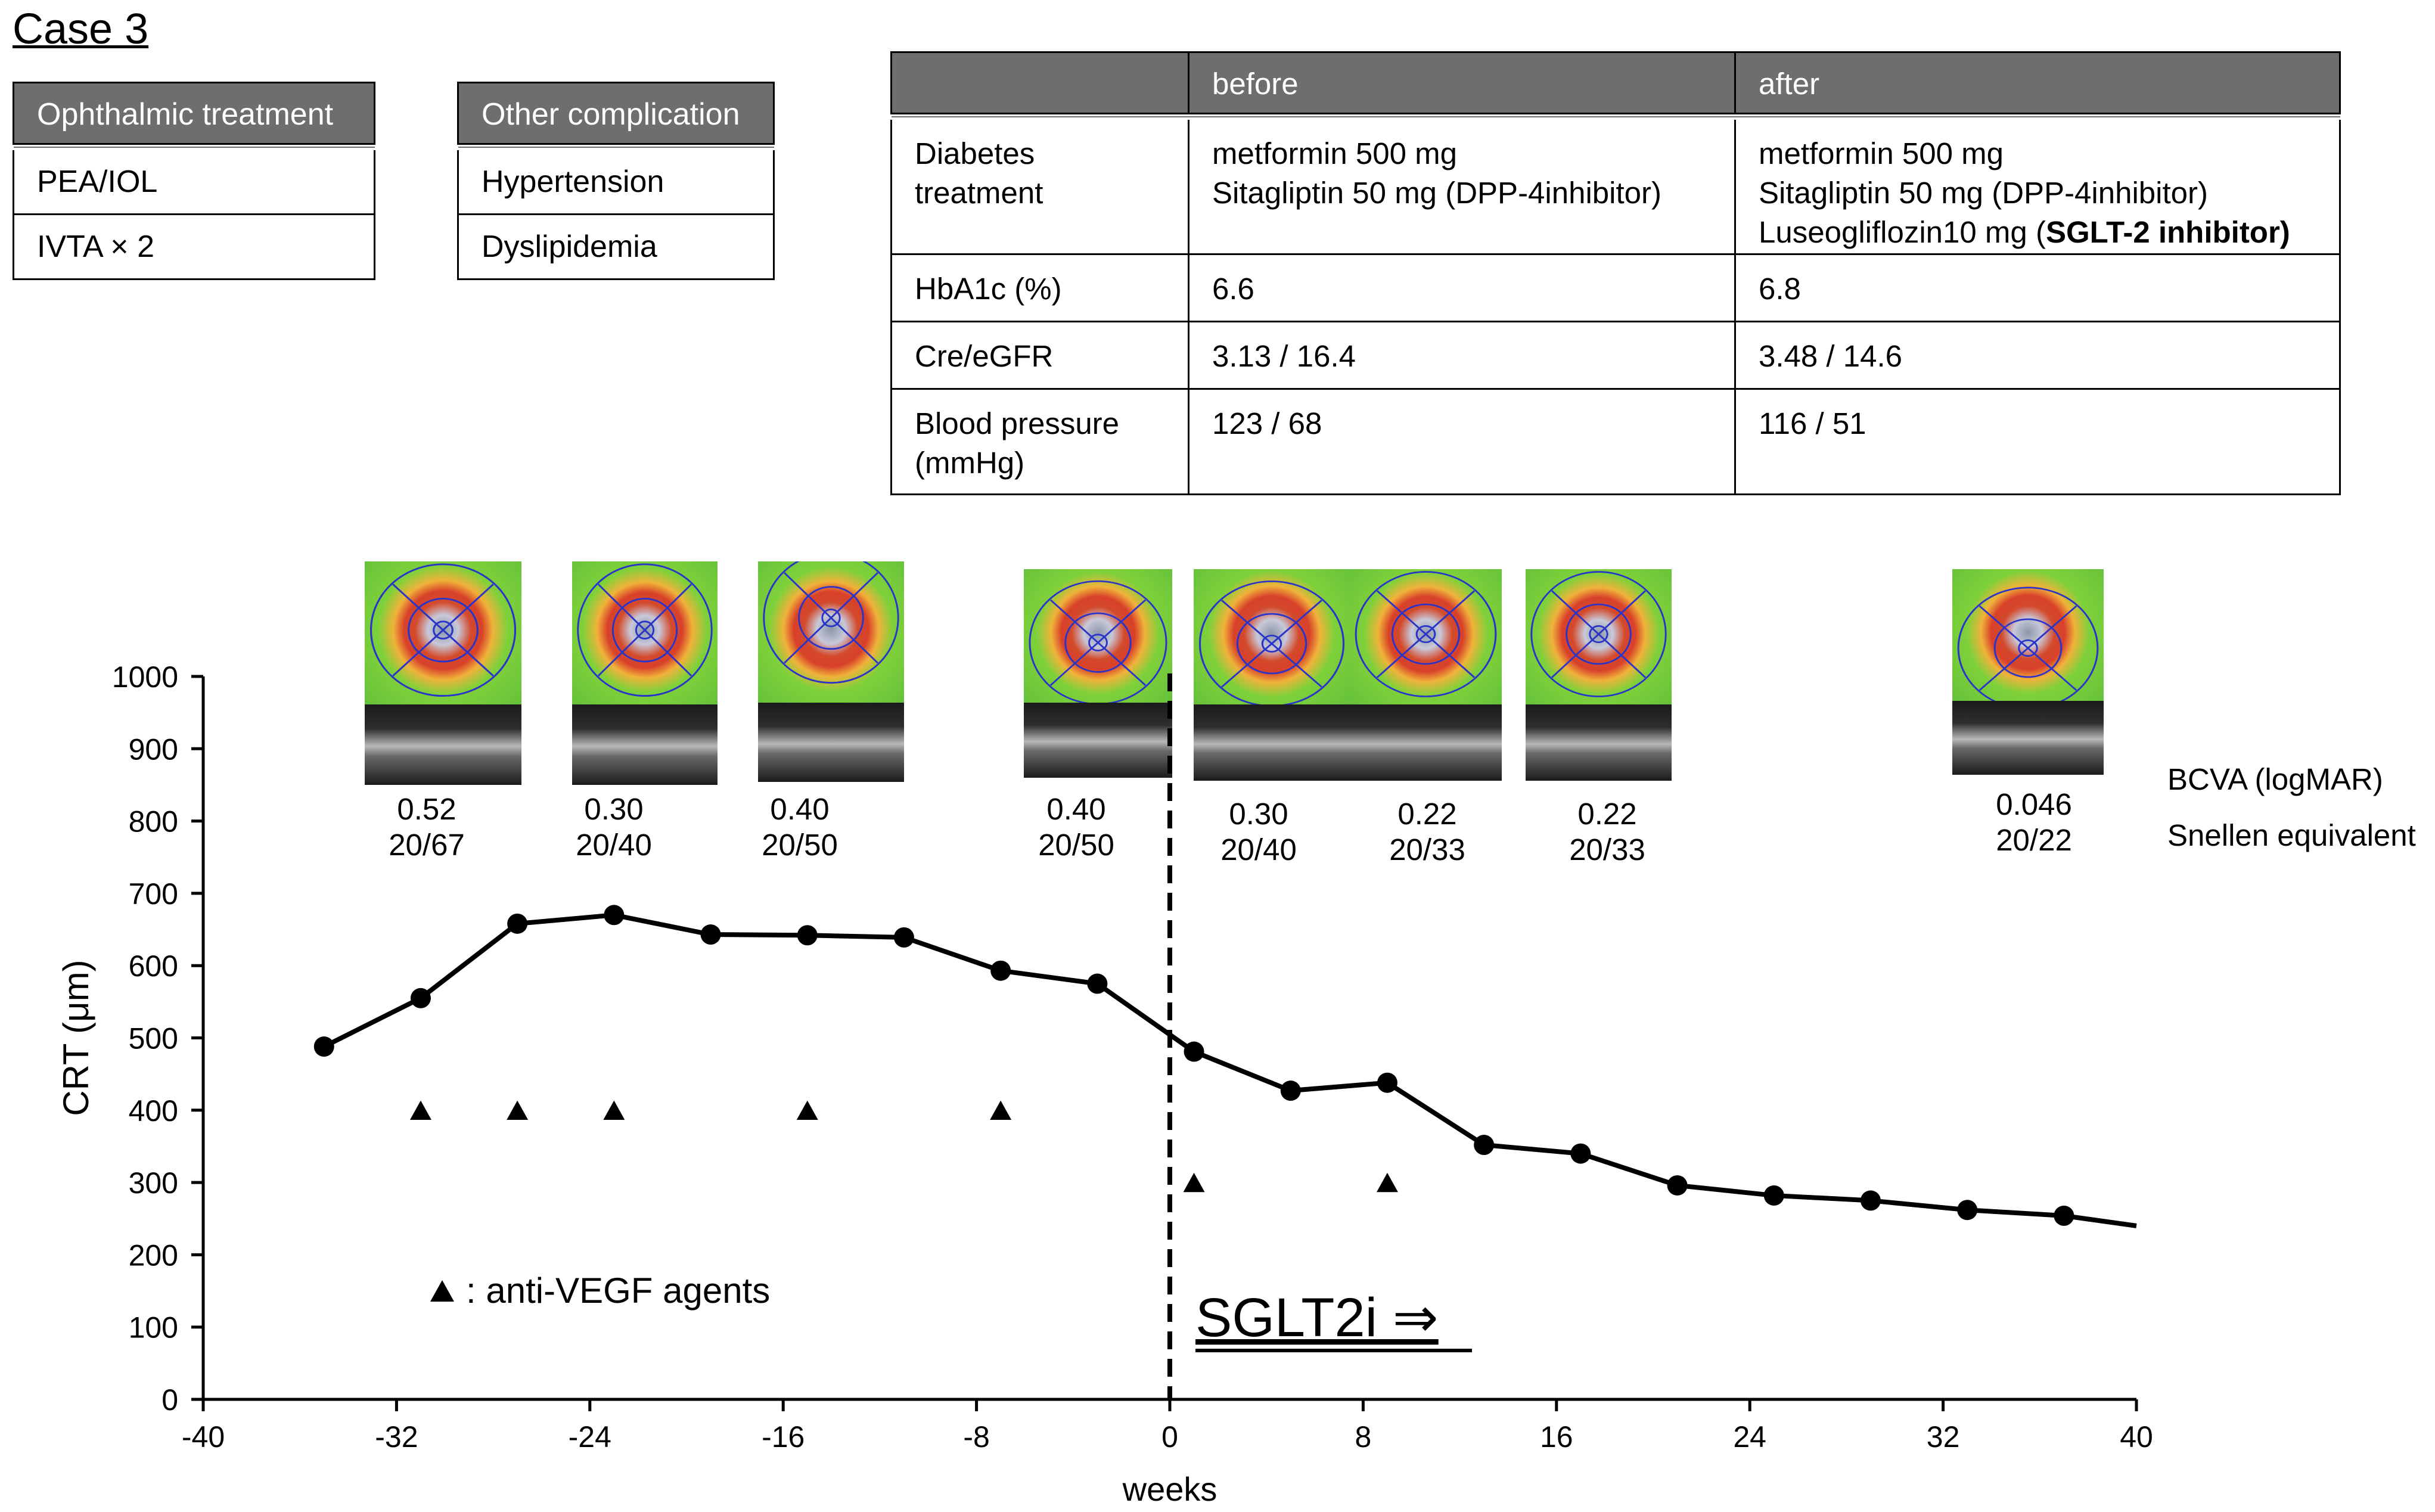  Describe the element at coordinates (396, 1437) in the screenshot. I see `x-tick-label: -32` at that location.